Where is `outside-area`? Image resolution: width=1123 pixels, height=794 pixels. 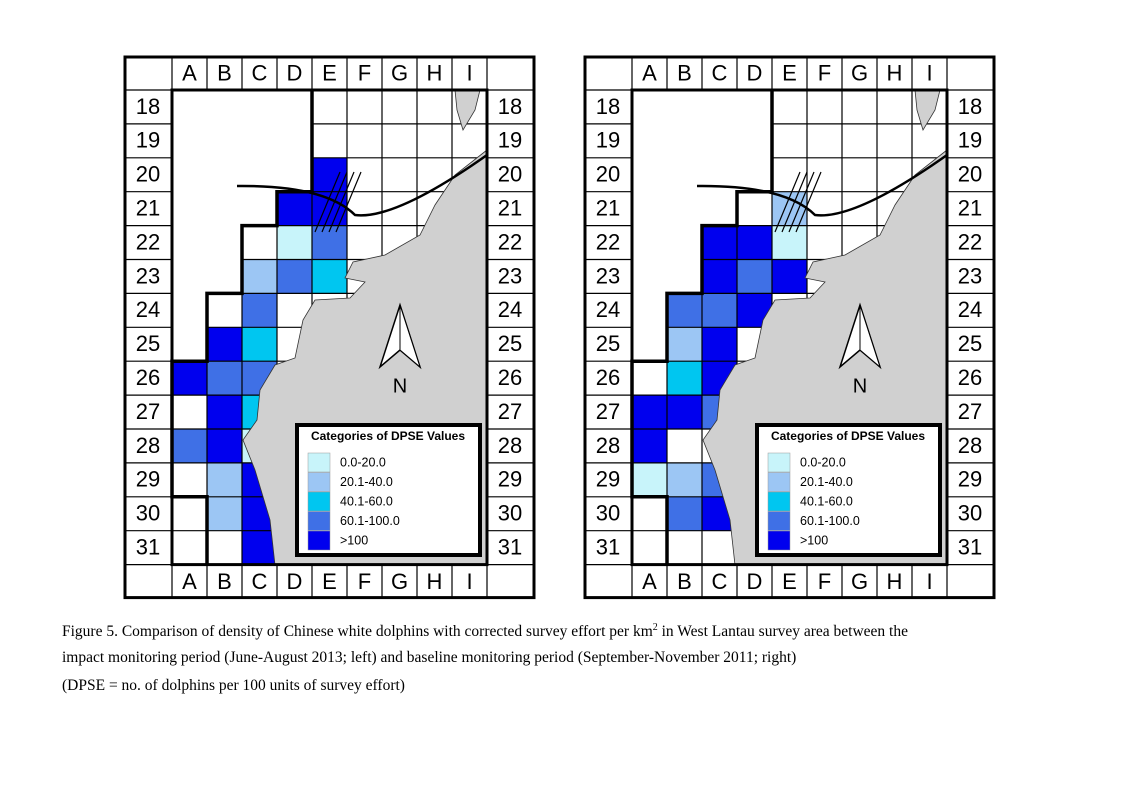 outside-area is located at coordinates (702, 226).